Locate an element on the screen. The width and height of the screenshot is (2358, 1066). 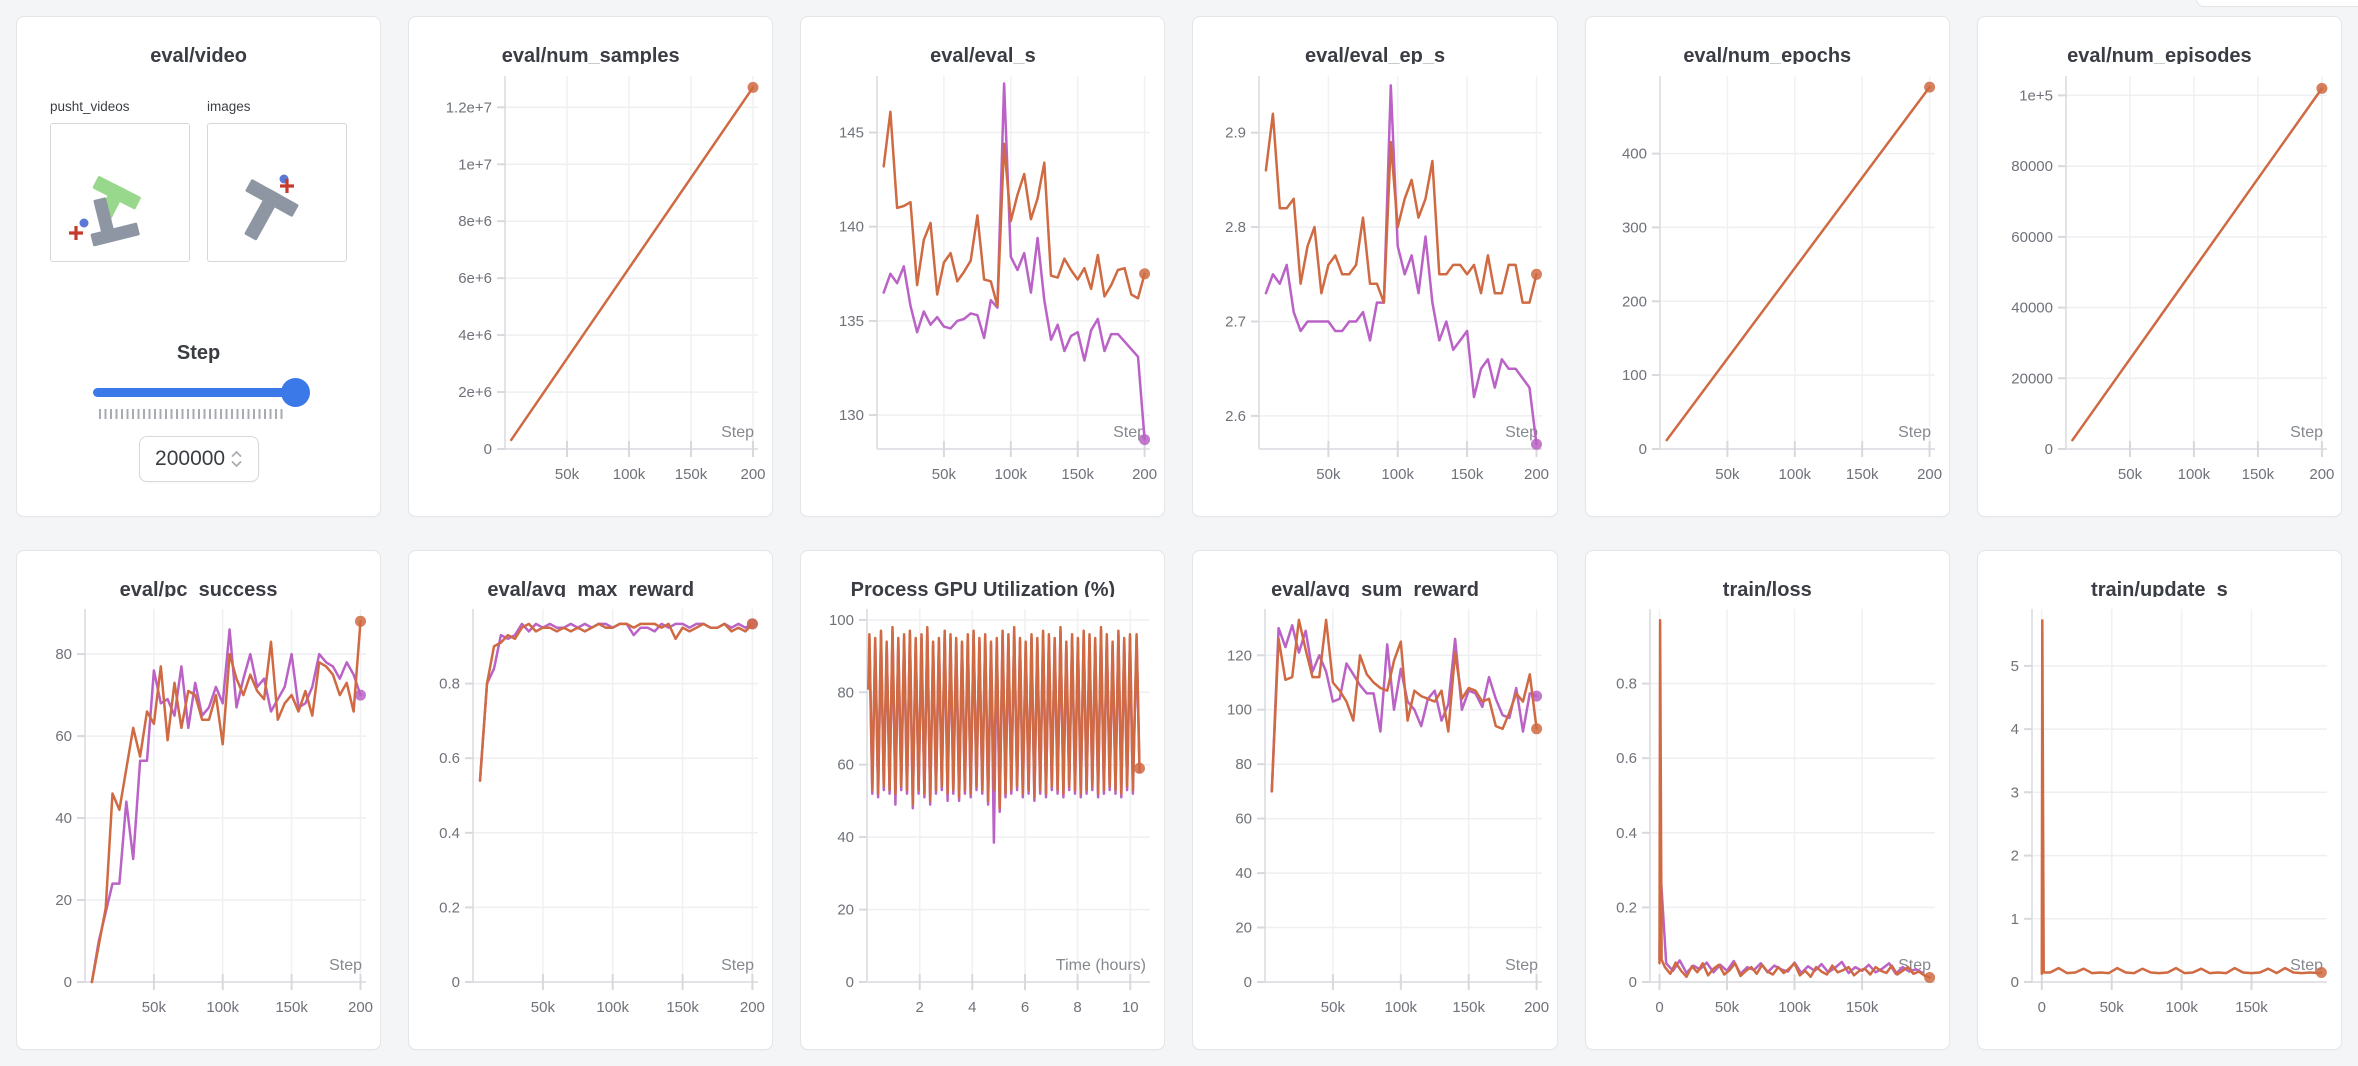
slider-track is located at coordinates (198, 392).